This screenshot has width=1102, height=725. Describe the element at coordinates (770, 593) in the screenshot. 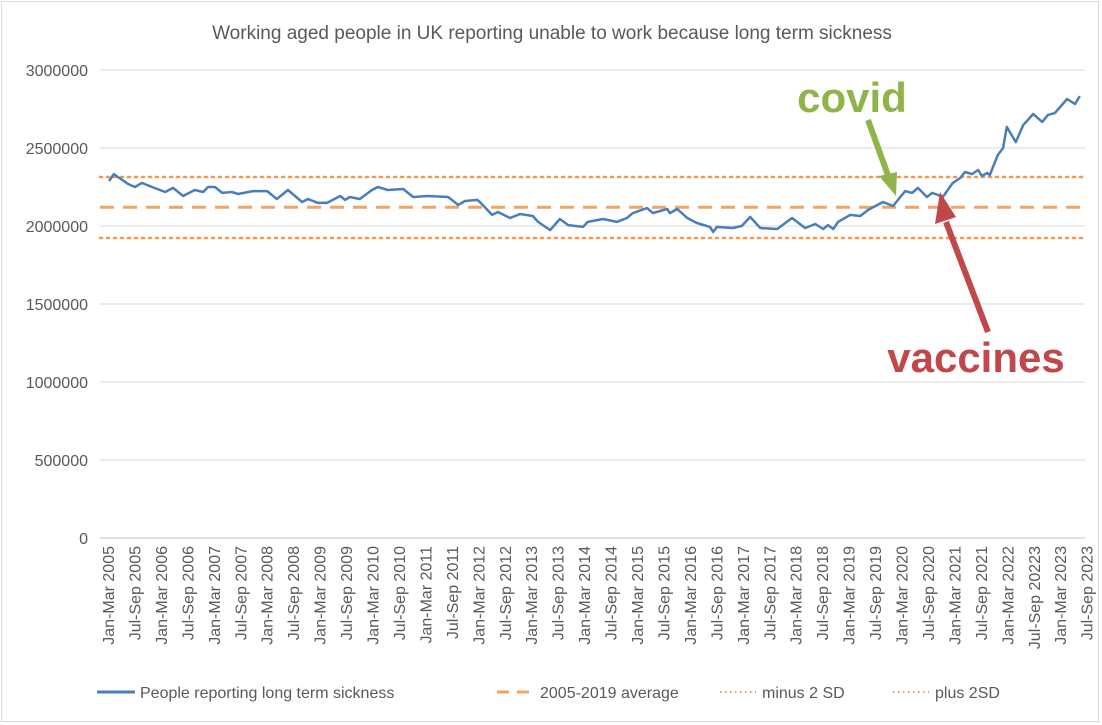

I see `x-tick-label: Jul-Sep 2017` at that location.